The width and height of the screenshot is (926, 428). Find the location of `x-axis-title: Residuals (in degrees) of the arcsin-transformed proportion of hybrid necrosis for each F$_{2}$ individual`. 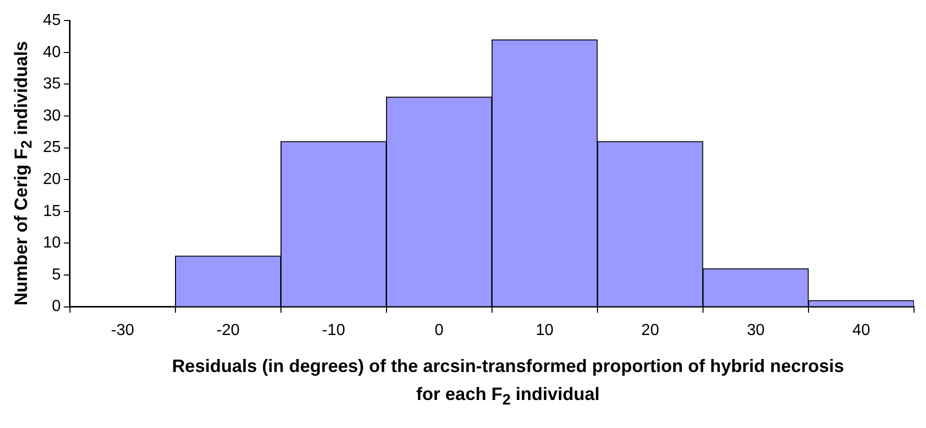

x-axis-title: Residuals (in degrees) of the arcsin-transformed proportion of hybrid necrosis for each F$_{2}$ individual is located at coordinates (508, 383).